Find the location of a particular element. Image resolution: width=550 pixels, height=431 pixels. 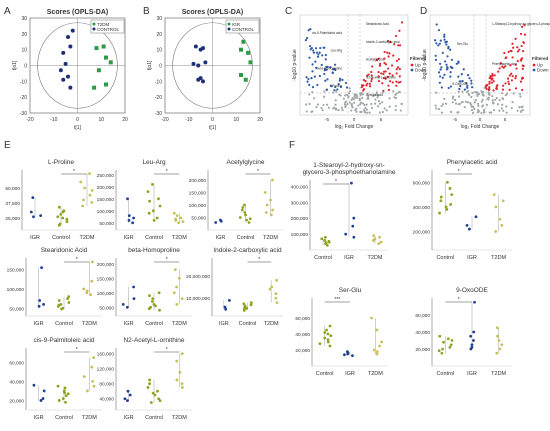

y-tick-label: 100,000 is located at coordinates (106, 294).